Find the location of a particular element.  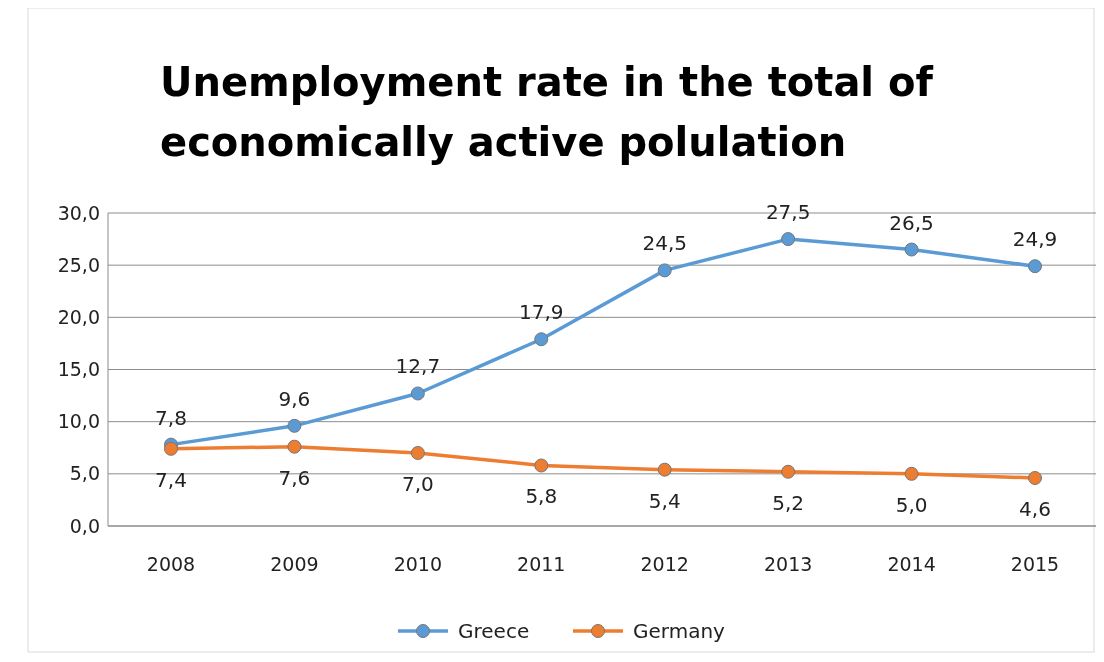

x-tick-label: 2012 is located at coordinates (664, 564).